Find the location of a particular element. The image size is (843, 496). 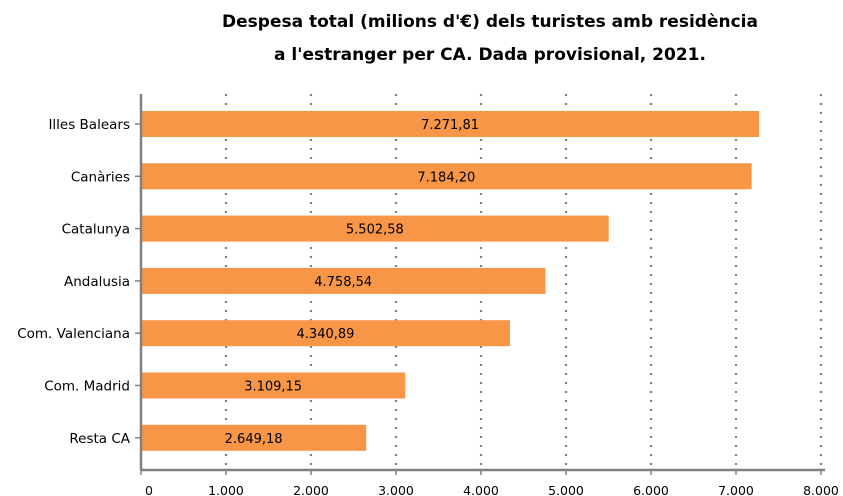

x-tick-label: 6.000 is located at coordinates (651, 489).